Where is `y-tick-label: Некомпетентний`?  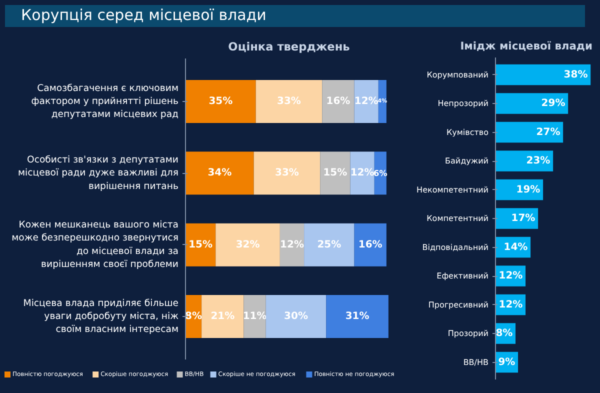 y-tick-label: Некомпетентний is located at coordinates (452, 189).